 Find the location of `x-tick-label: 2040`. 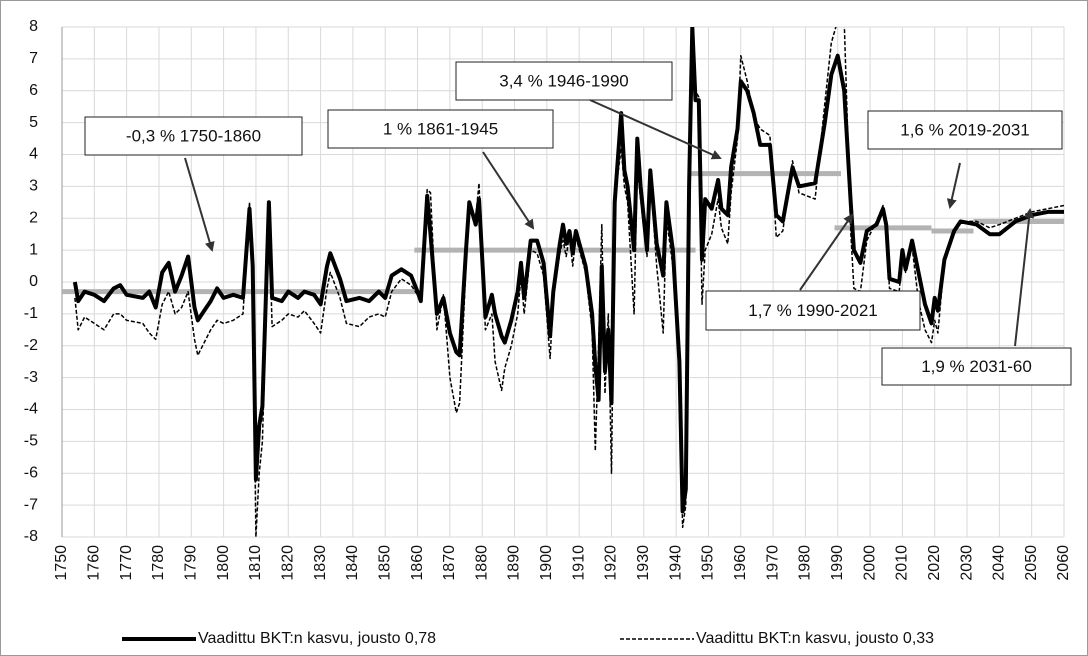

x-tick-label: 2040 is located at coordinates (999, 563).